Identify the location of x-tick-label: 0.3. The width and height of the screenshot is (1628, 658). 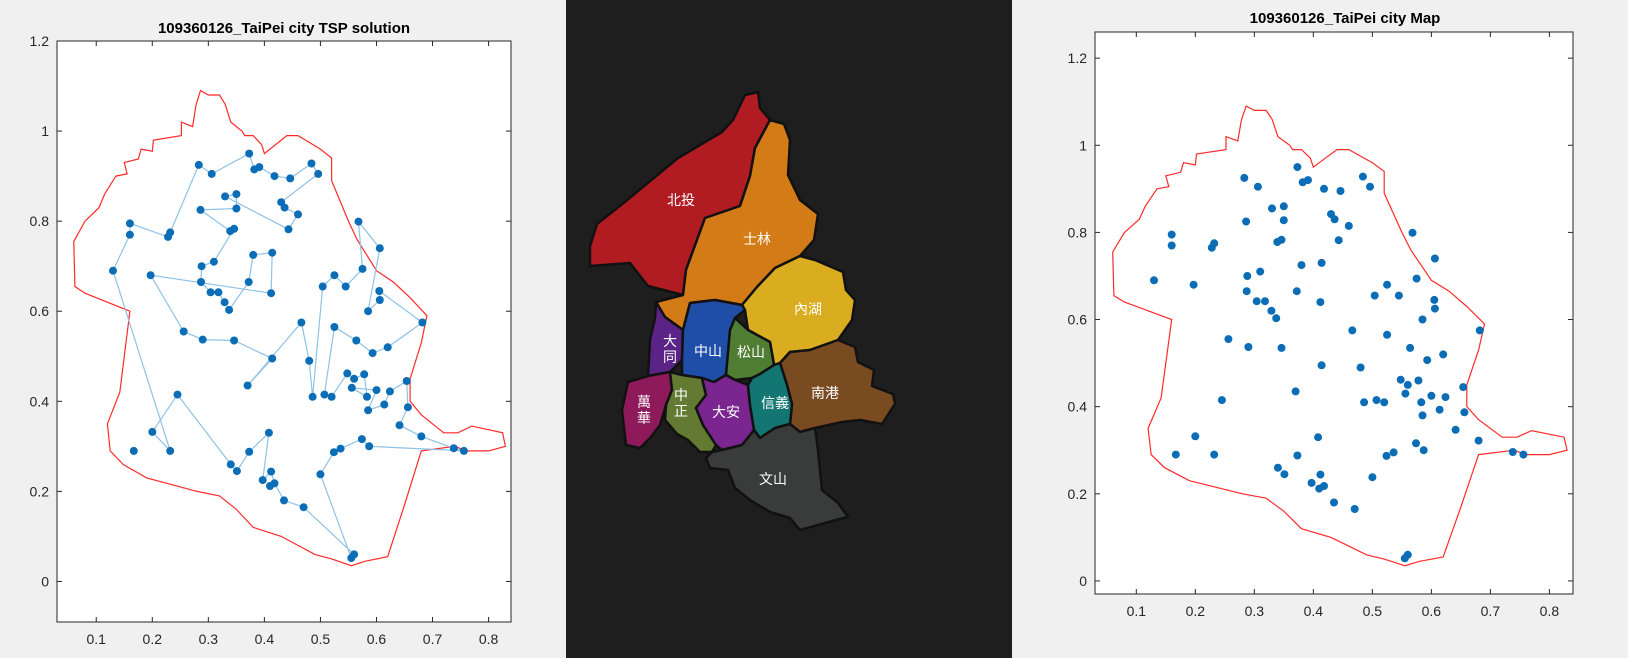
(209, 639).